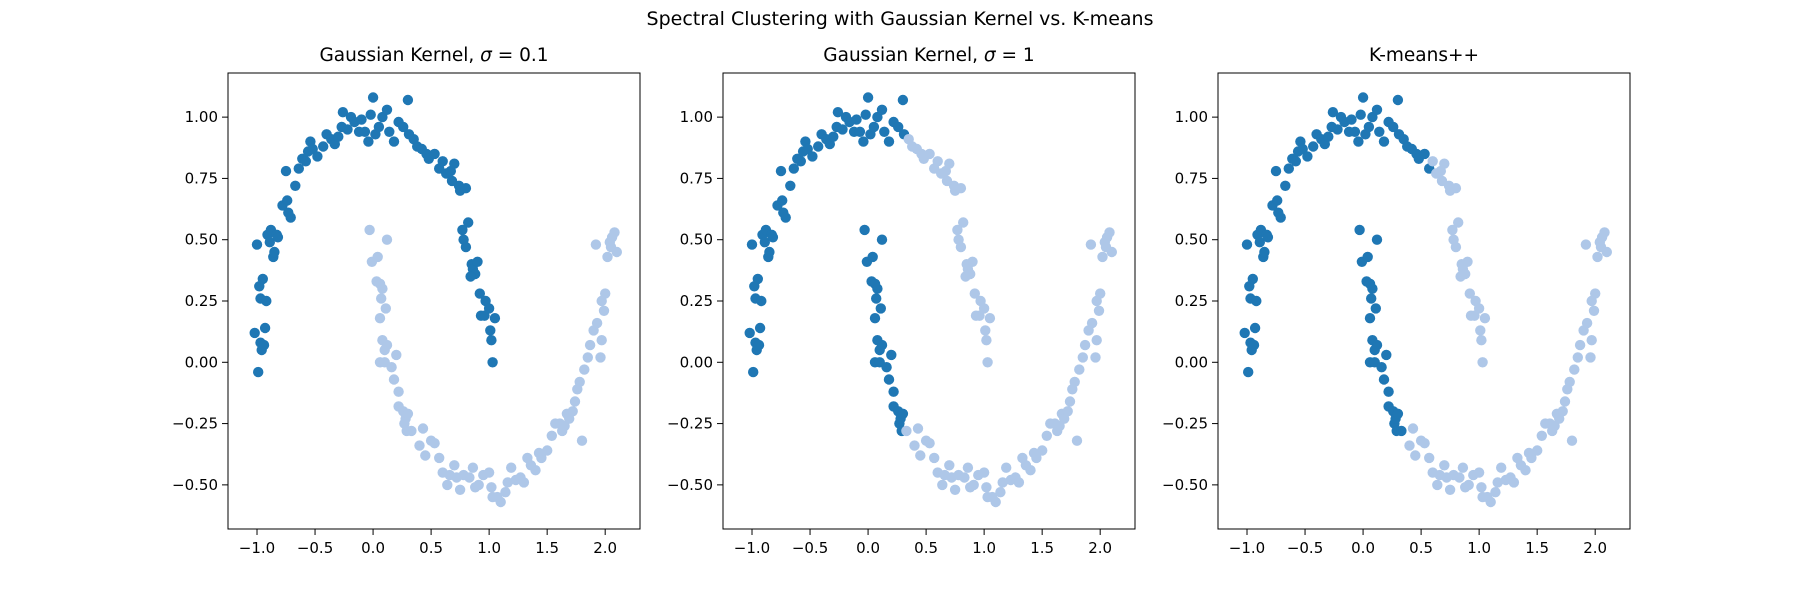 The height and width of the screenshot is (600, 1800). What do you see at coordinates (1363, 548) in the screenshot?
I see `x-tick-label: 0.0` at bounding box center [1363, 548].